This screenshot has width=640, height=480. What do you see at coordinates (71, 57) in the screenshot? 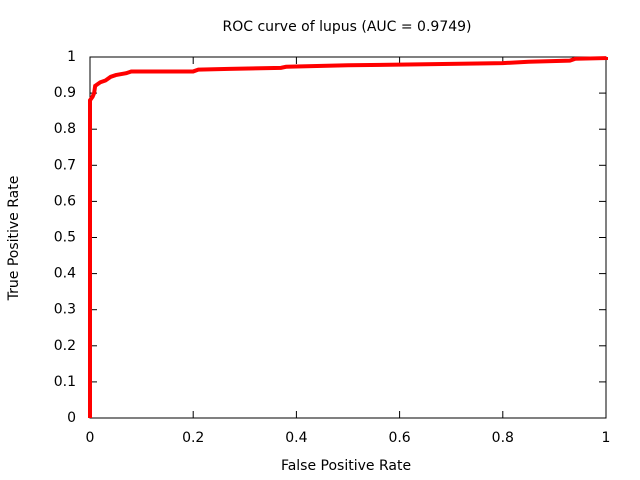
I see `y-tick-label: 1` at bounding box center [71, 57].